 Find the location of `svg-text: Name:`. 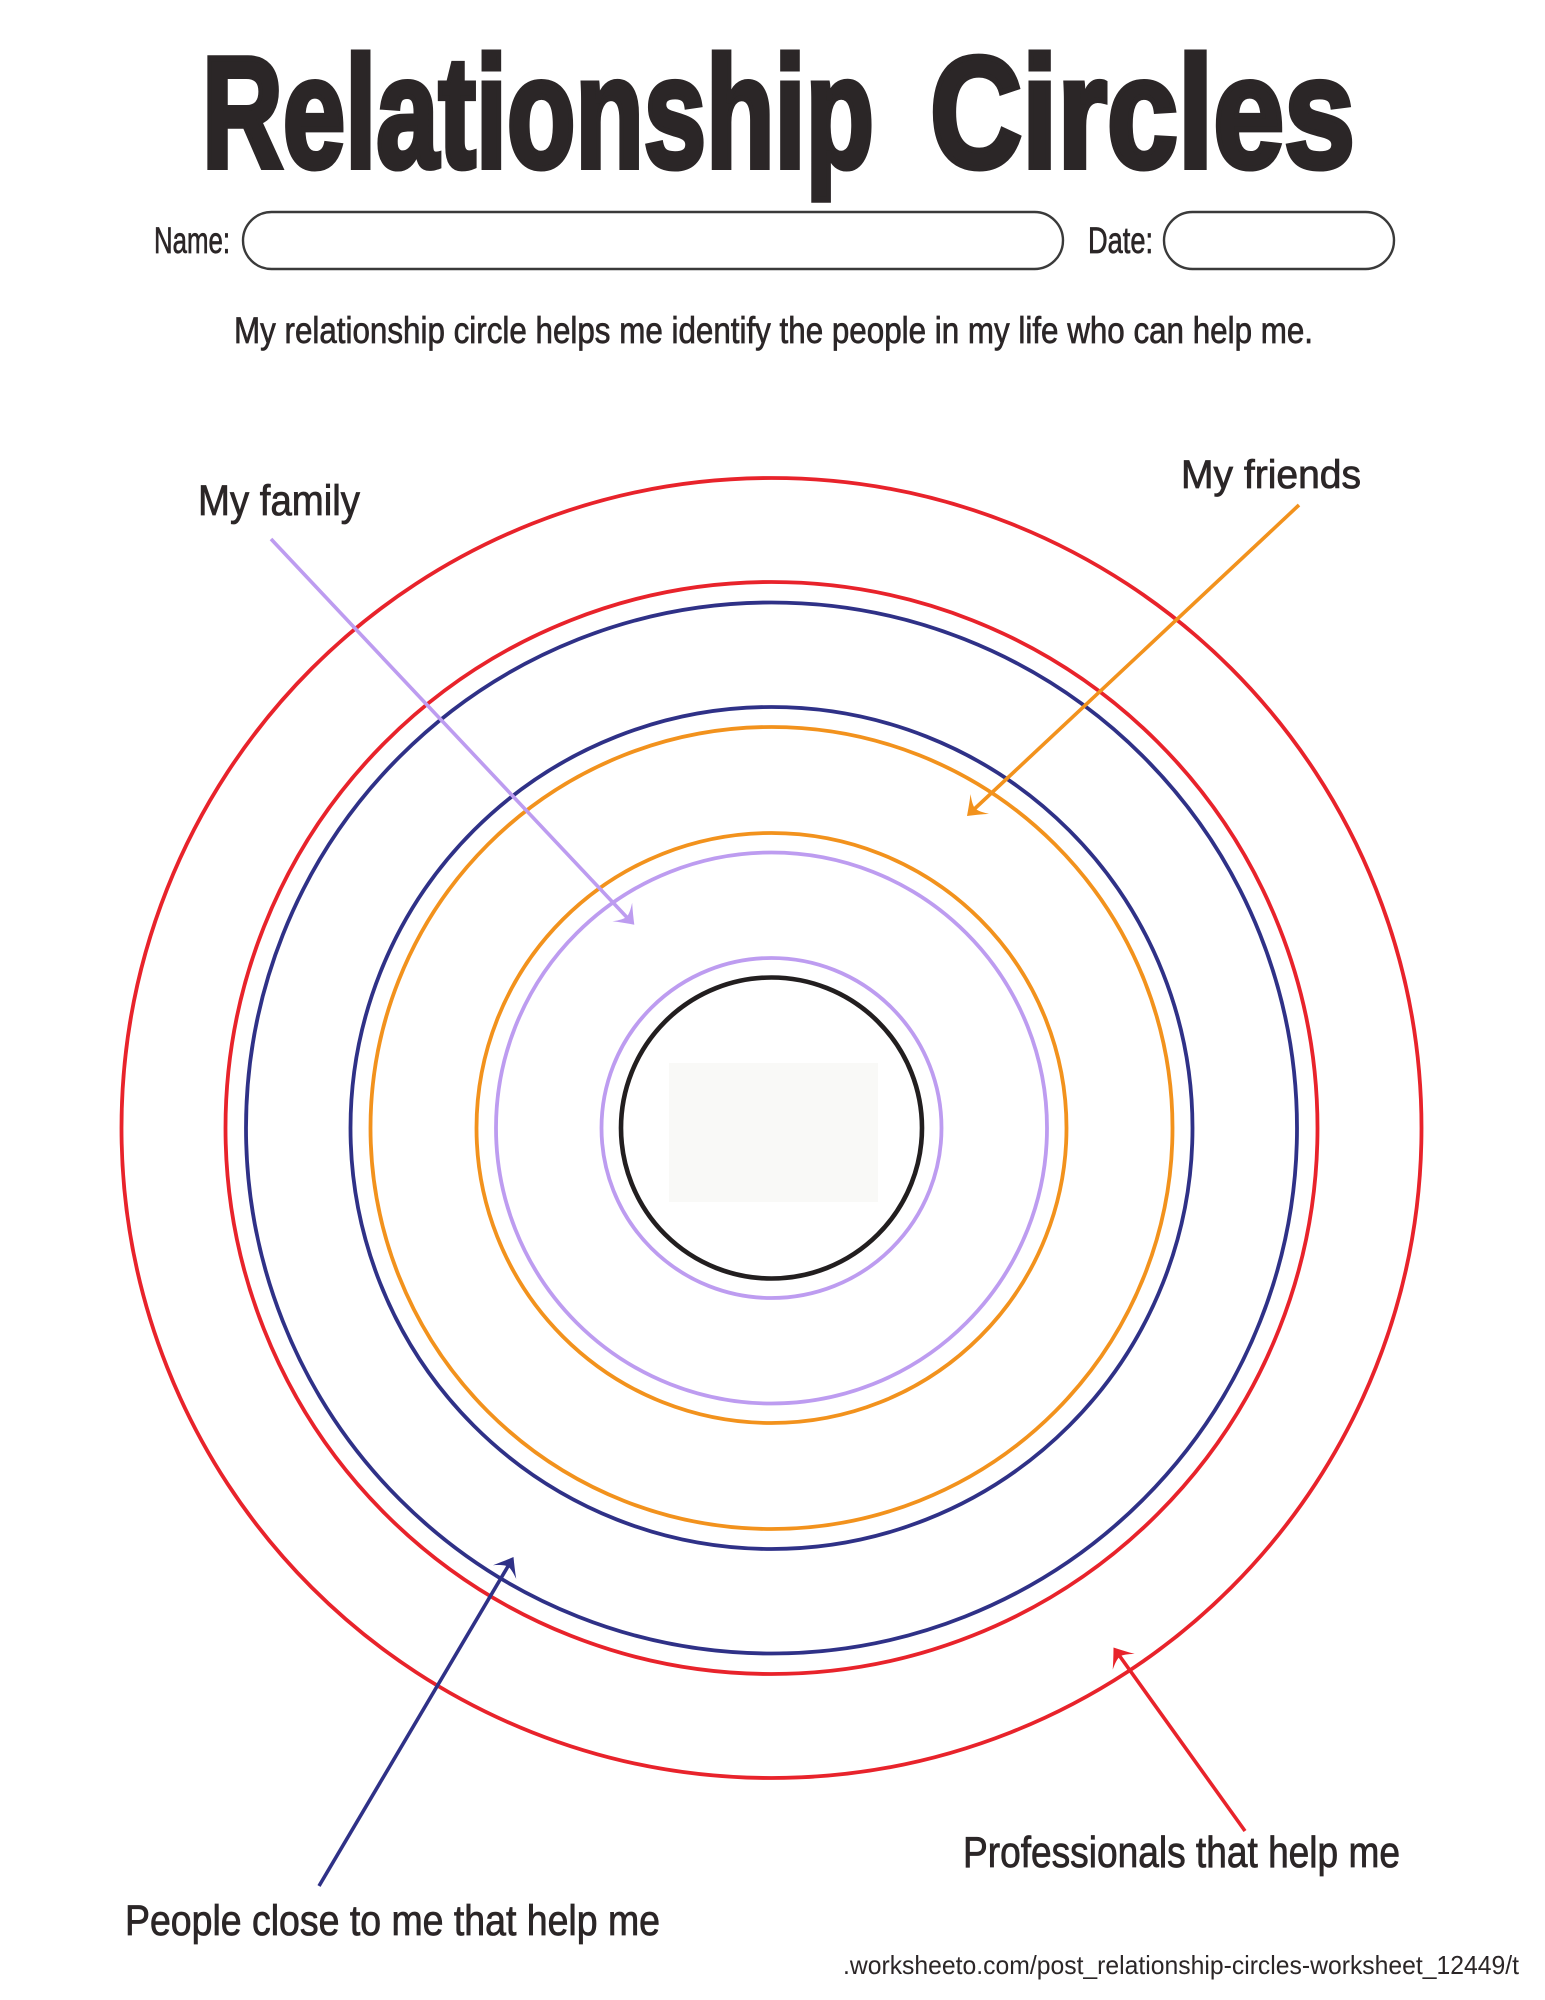

svg-text: Name: is located at coordinates (192, 240).